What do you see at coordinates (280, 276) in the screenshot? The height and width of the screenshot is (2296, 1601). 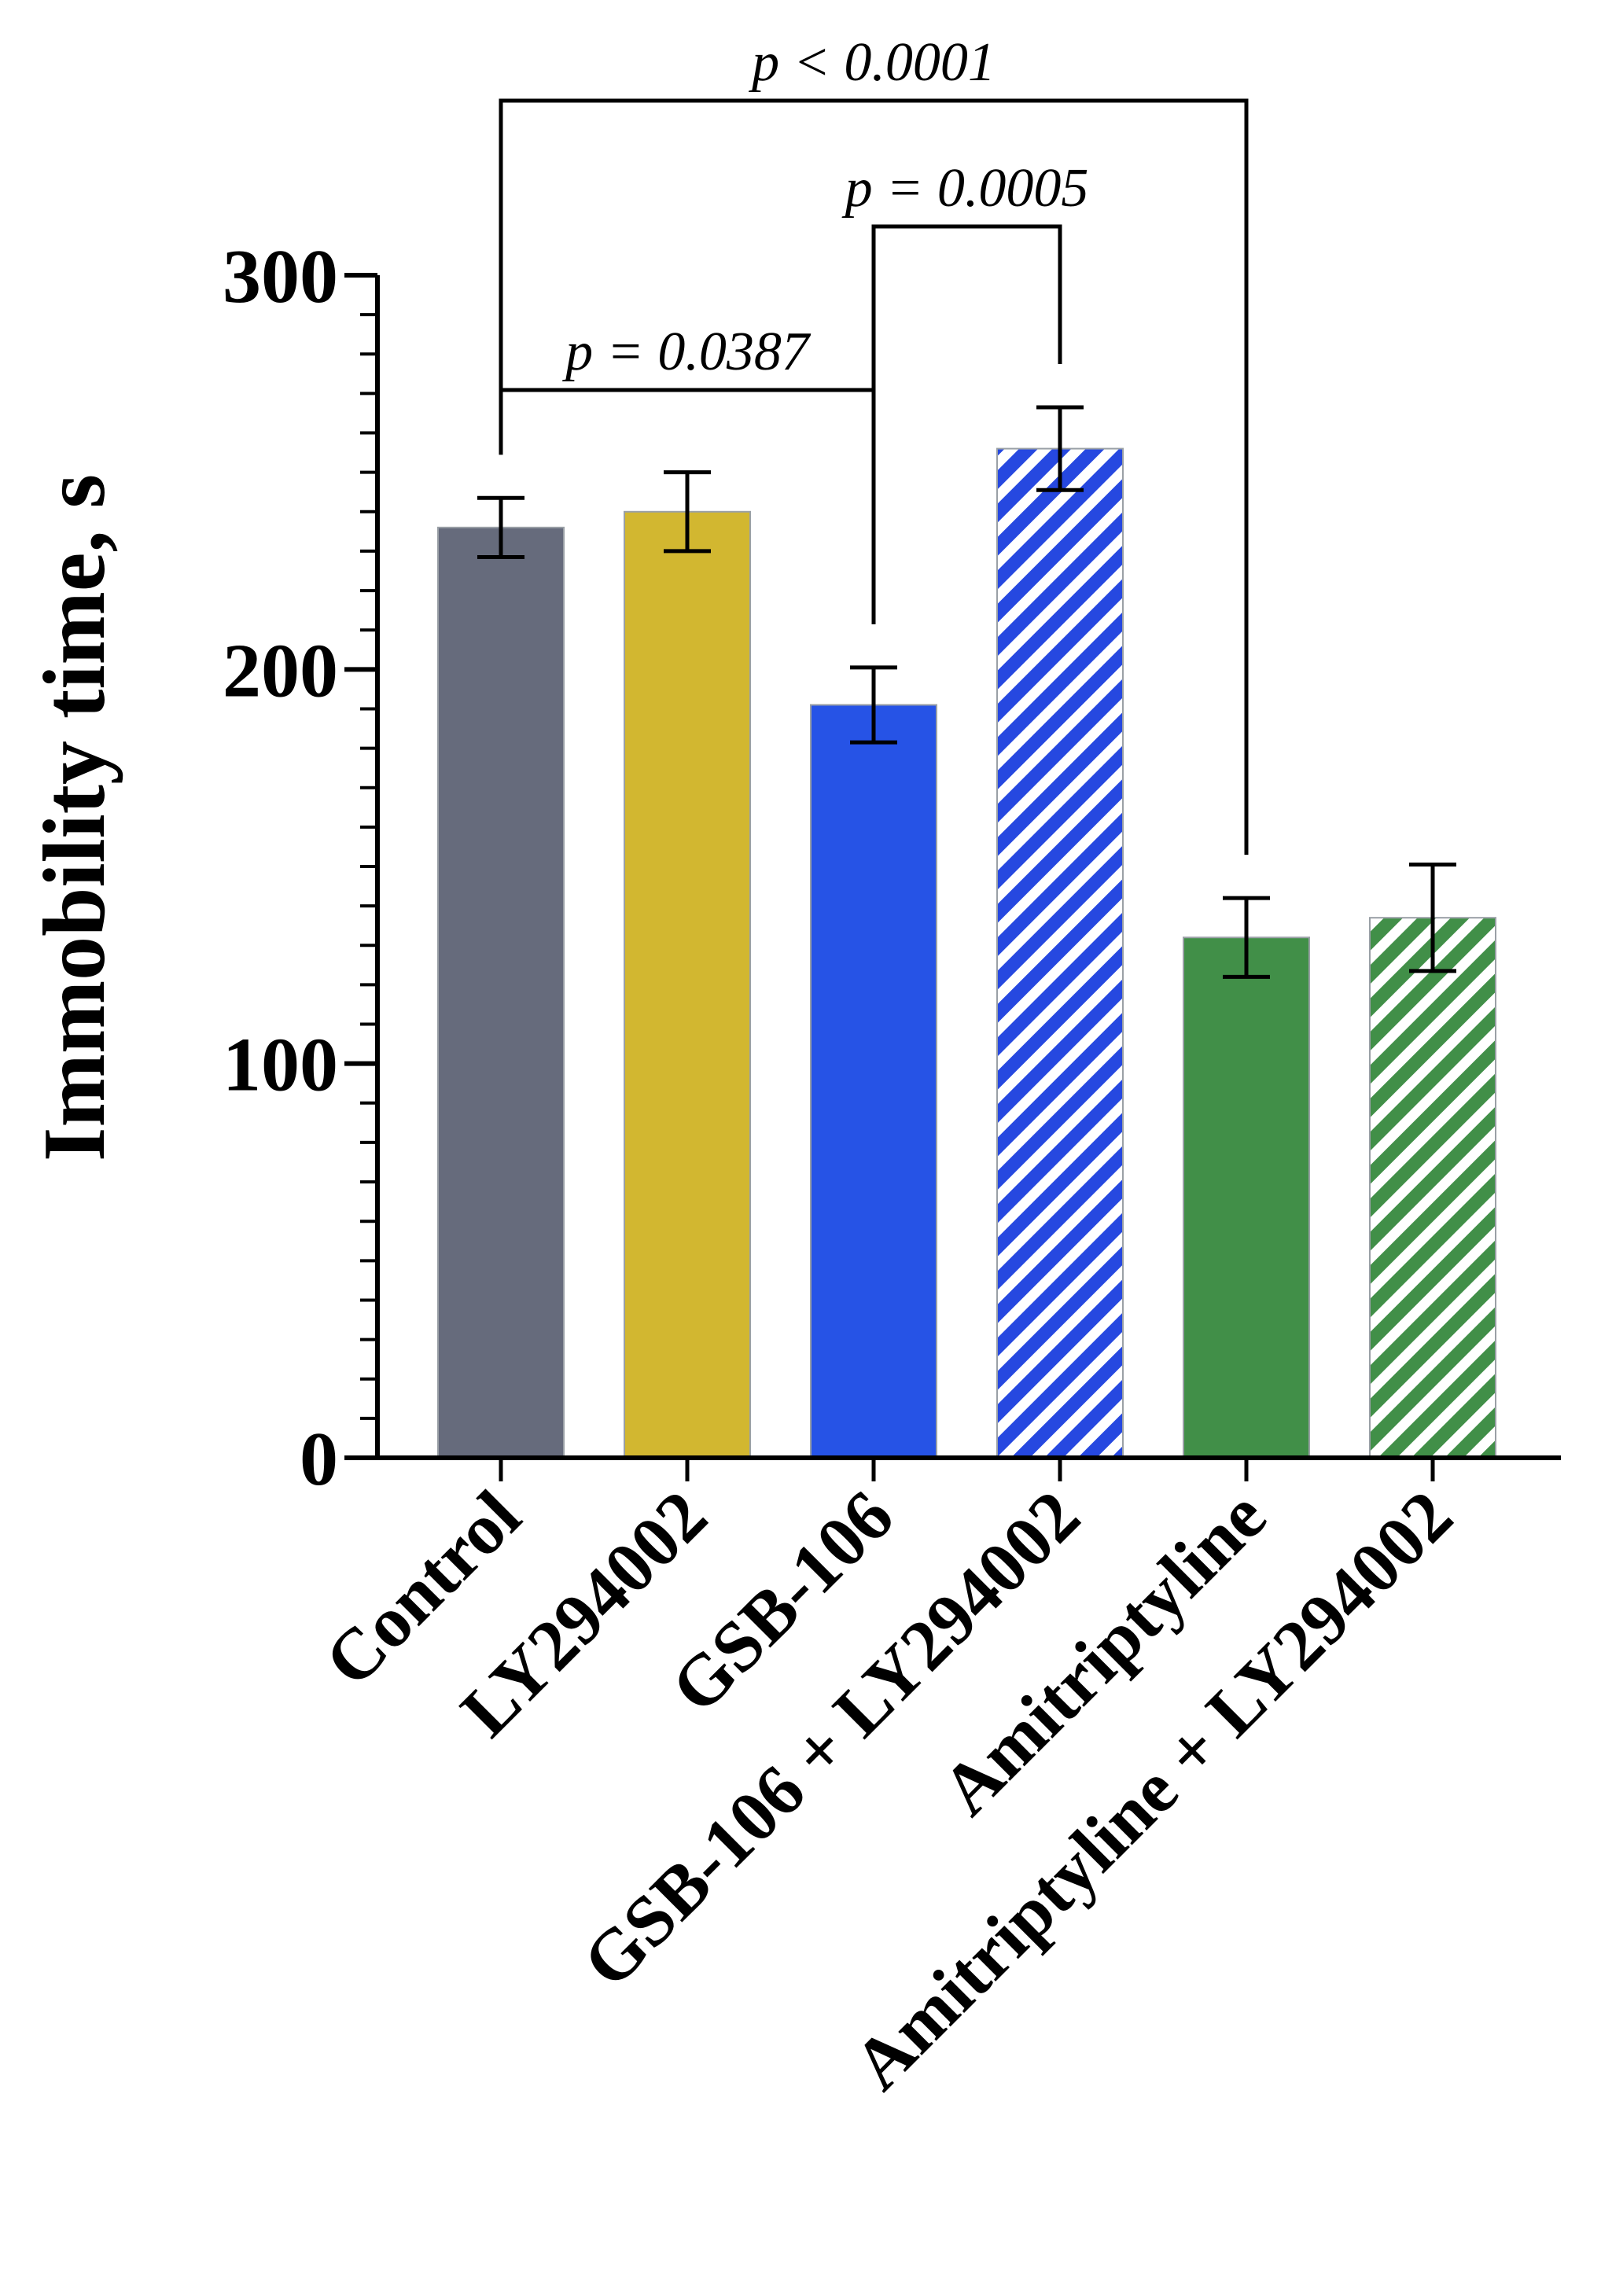 I see `y-tick-label: 300` at bounding box center [280, 276].